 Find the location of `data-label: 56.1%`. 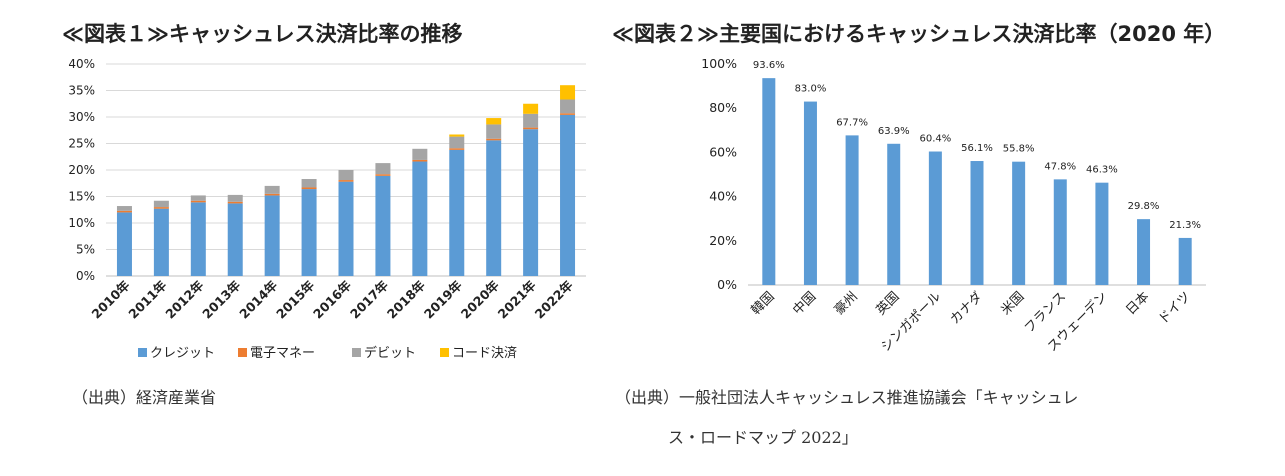

data-label: 56.1% is located at coordinates (977, 148).